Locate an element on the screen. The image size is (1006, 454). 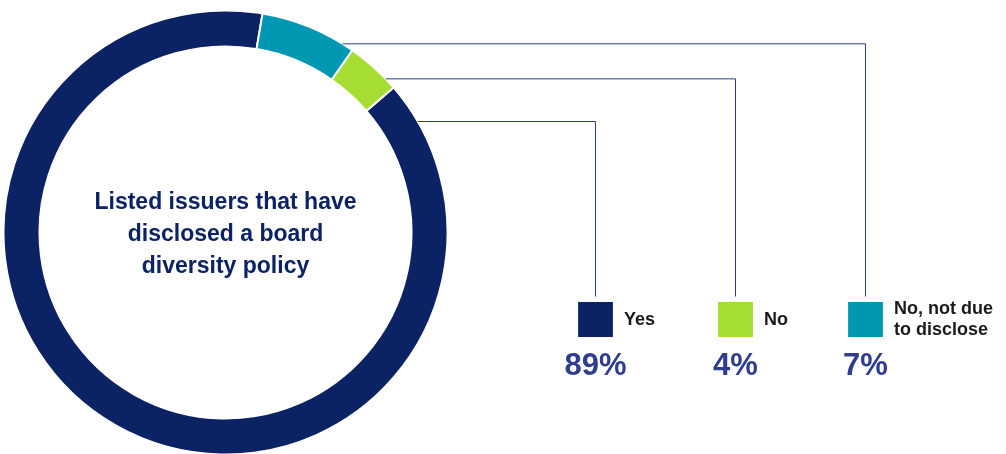
legend-label: No, not due to disclose is located at coordinates (943, 319).